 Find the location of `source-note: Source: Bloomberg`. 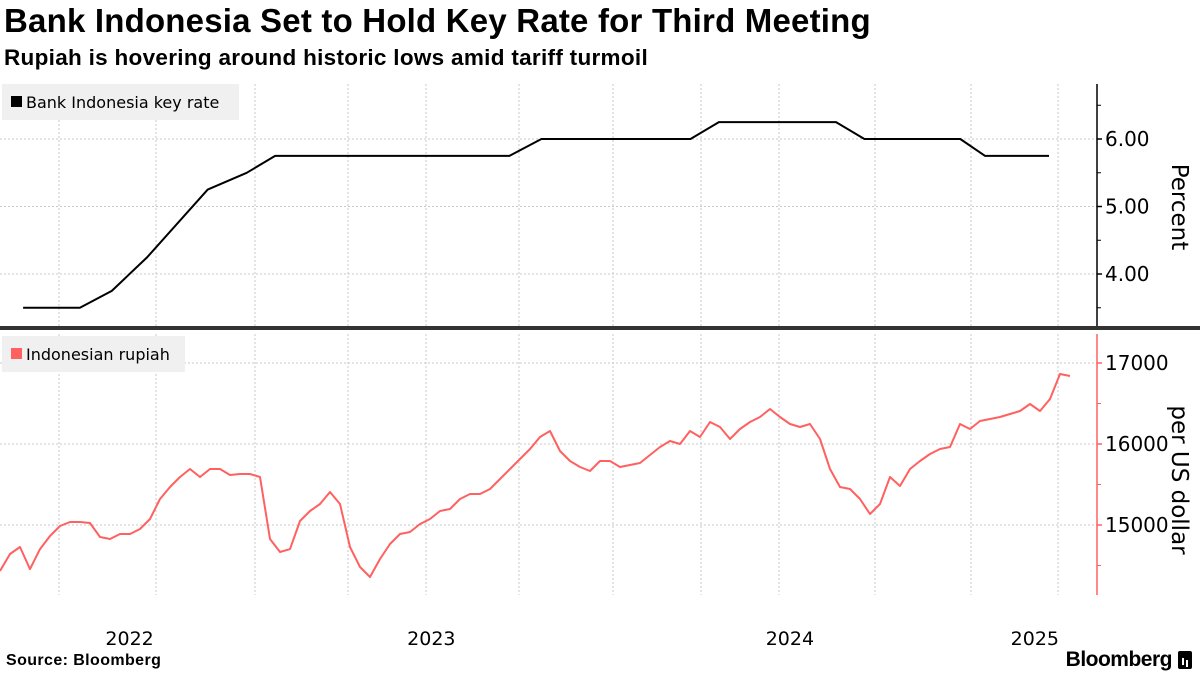

source-note: Source: Bloomberg is located at coordinates (84, 660).